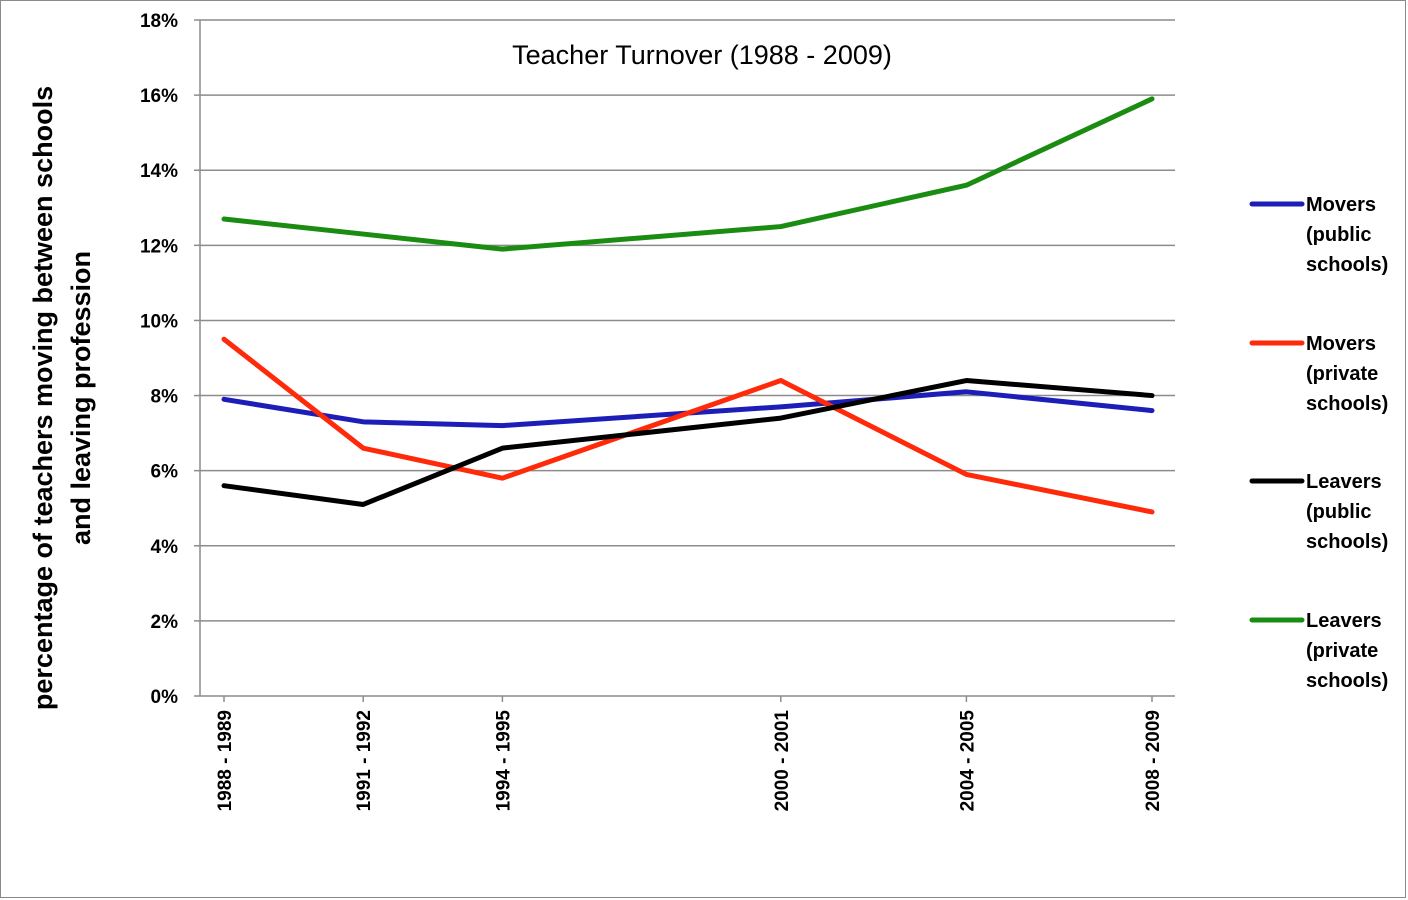  Describe the element at coordinates (782, 761) in the screenshot. I see `x-tick-label-3: 2000 - 2001` at that location.